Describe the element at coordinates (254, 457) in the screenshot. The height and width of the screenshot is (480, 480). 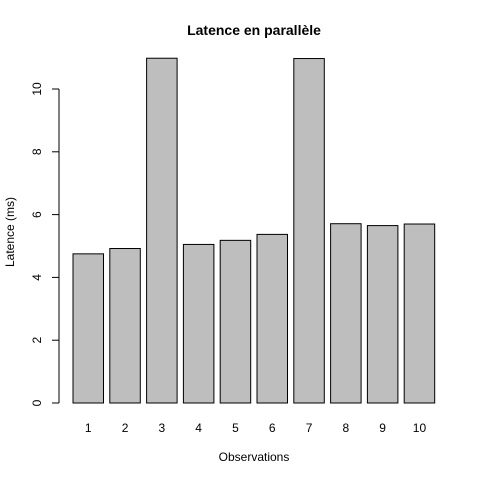
I see `x-axis-label: Observations` at that location.